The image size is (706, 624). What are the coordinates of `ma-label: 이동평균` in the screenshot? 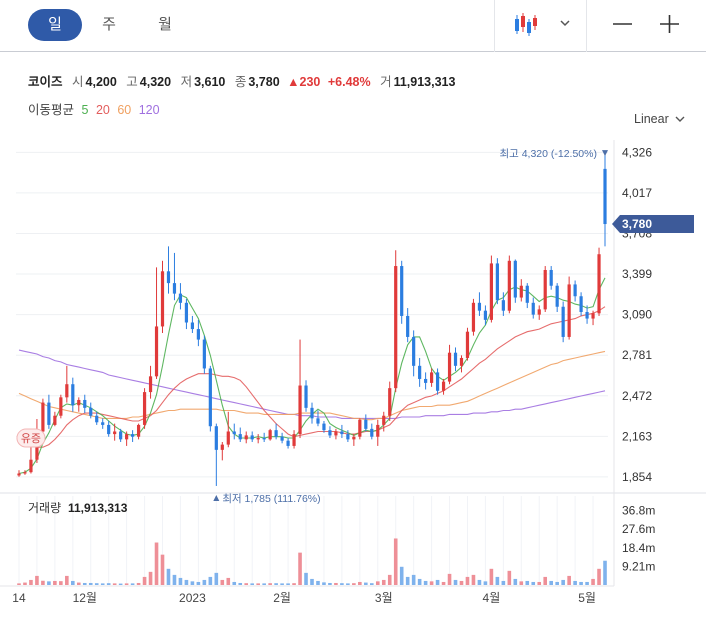 It's located at (51, 110).